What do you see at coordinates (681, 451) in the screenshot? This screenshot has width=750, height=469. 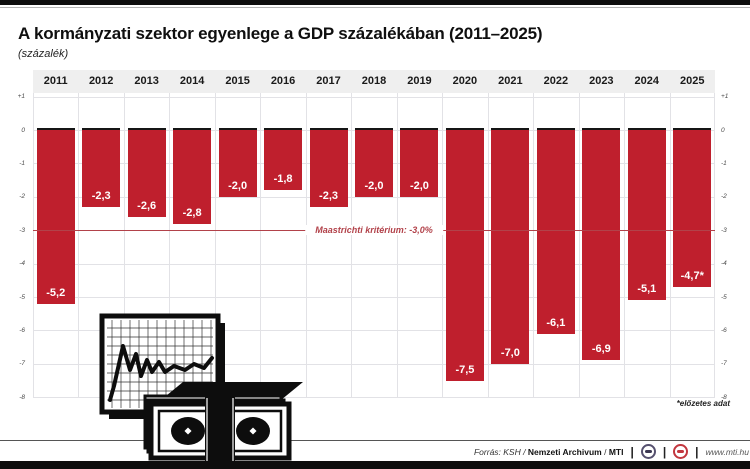 I see `mti-logo-icon` at bounding box center [681, 451].